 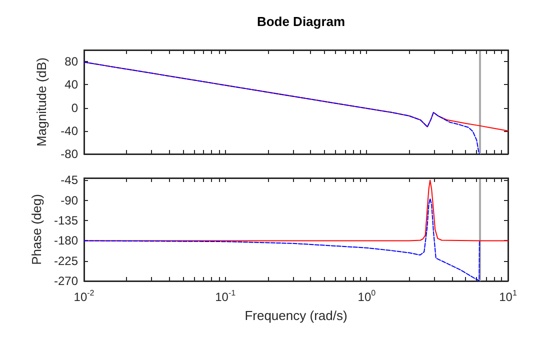 I want to click on y-tick-label: -270, so click(x=66, y=281).